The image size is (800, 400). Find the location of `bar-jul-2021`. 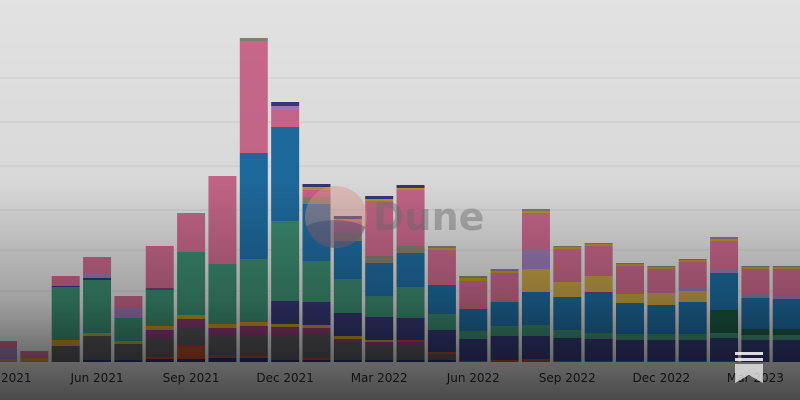

bar-jul-2021 is located at coordinates (128, 329).